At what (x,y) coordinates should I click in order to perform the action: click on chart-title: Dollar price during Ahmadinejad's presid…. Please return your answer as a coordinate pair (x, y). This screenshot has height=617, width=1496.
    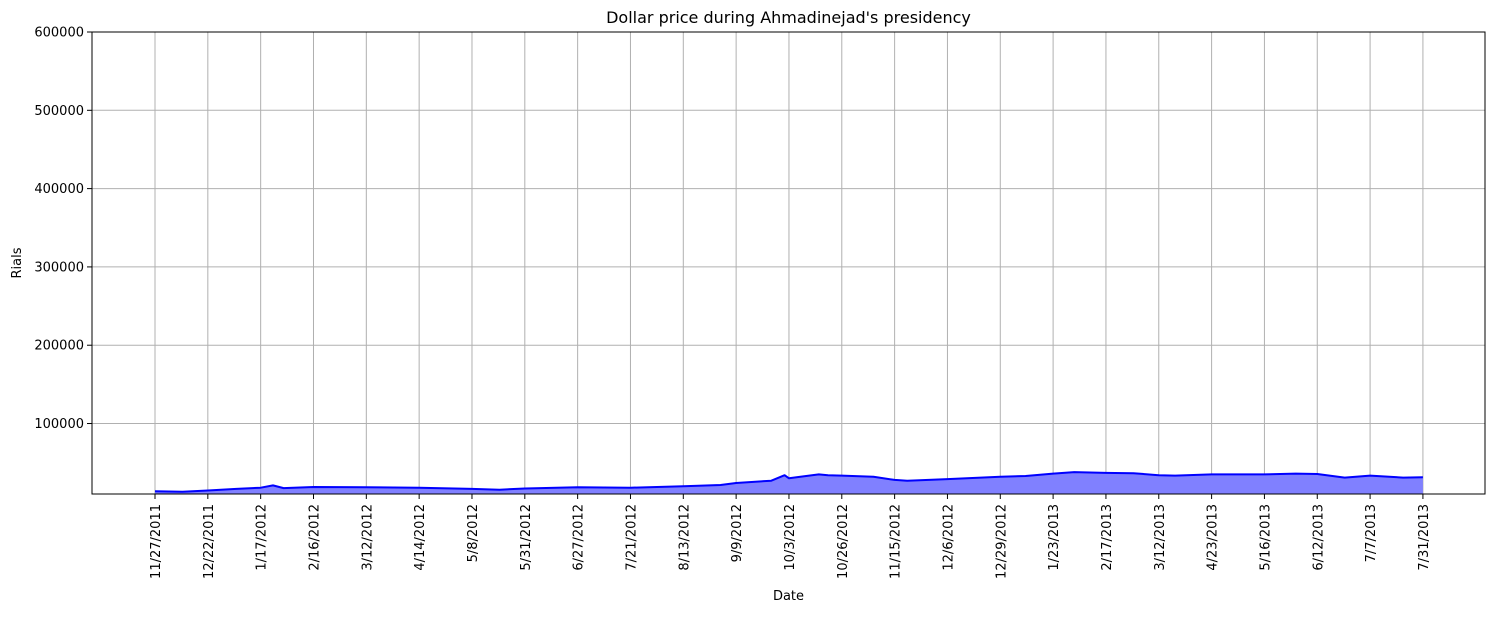
    Looking at the image, I should click on (788, 17).